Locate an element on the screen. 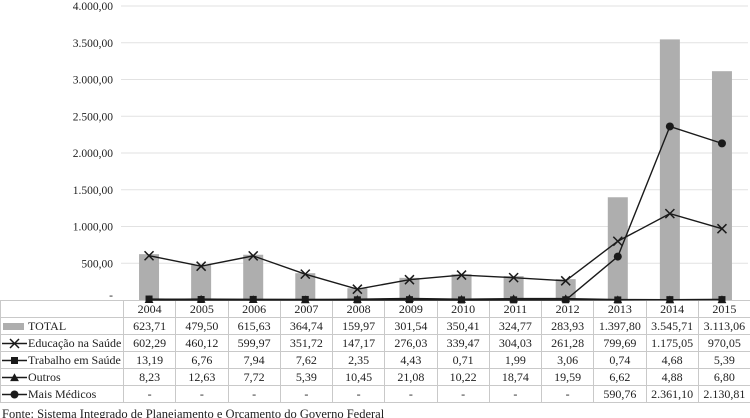  value-cell: 6,76 is located at coordinates (202, 360).